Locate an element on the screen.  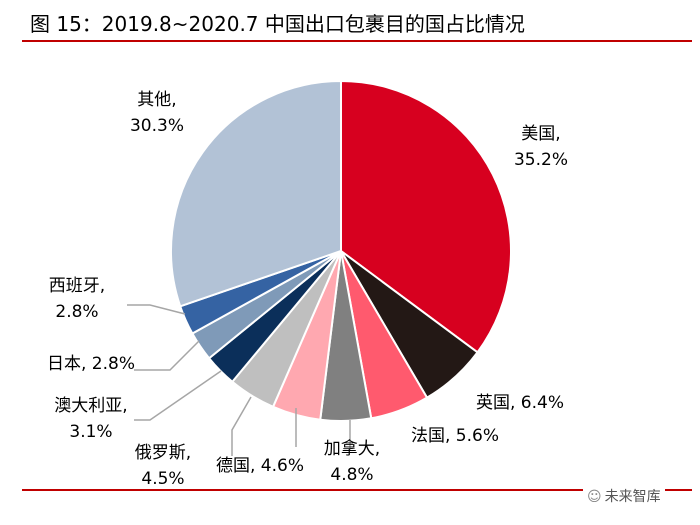
chart-title: 图 15：2019.8~2020.7 中国出口包裹目的国占比情况 is located at coordinates (277, 24).